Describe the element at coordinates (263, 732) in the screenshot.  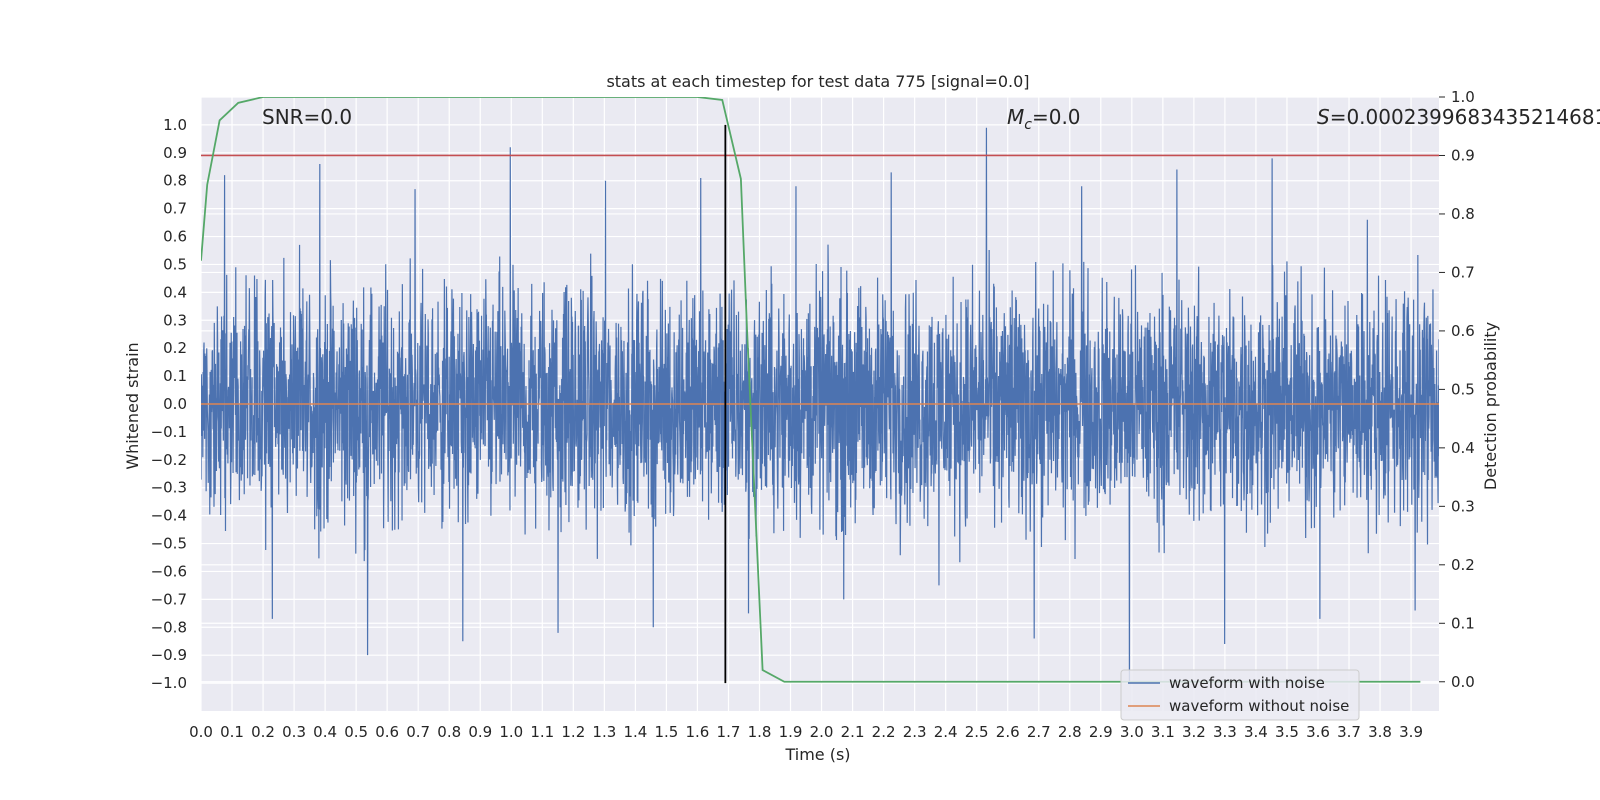
I see `x-tick-label: 0.2` at that location.